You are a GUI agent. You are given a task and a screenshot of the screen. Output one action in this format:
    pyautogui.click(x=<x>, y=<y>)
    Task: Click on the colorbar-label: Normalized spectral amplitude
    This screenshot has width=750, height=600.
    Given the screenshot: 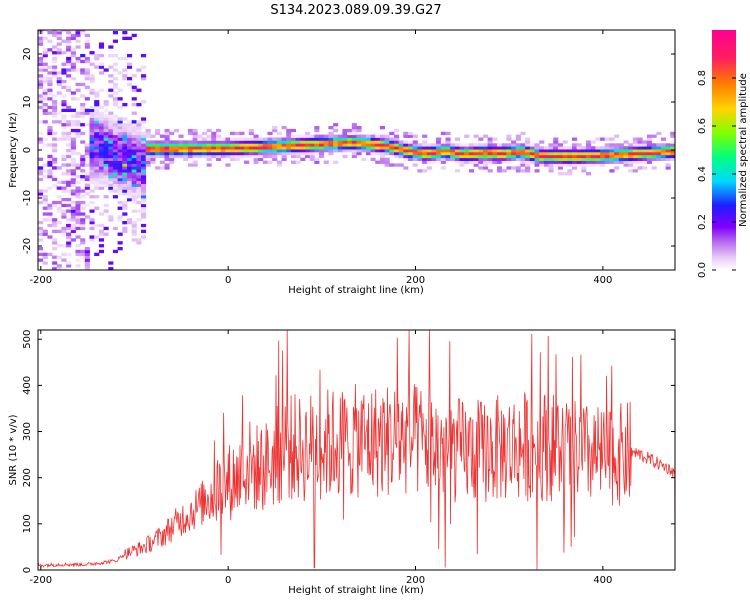 What is the action you would take?
    pyautogui.click(x=743, y=150)
    